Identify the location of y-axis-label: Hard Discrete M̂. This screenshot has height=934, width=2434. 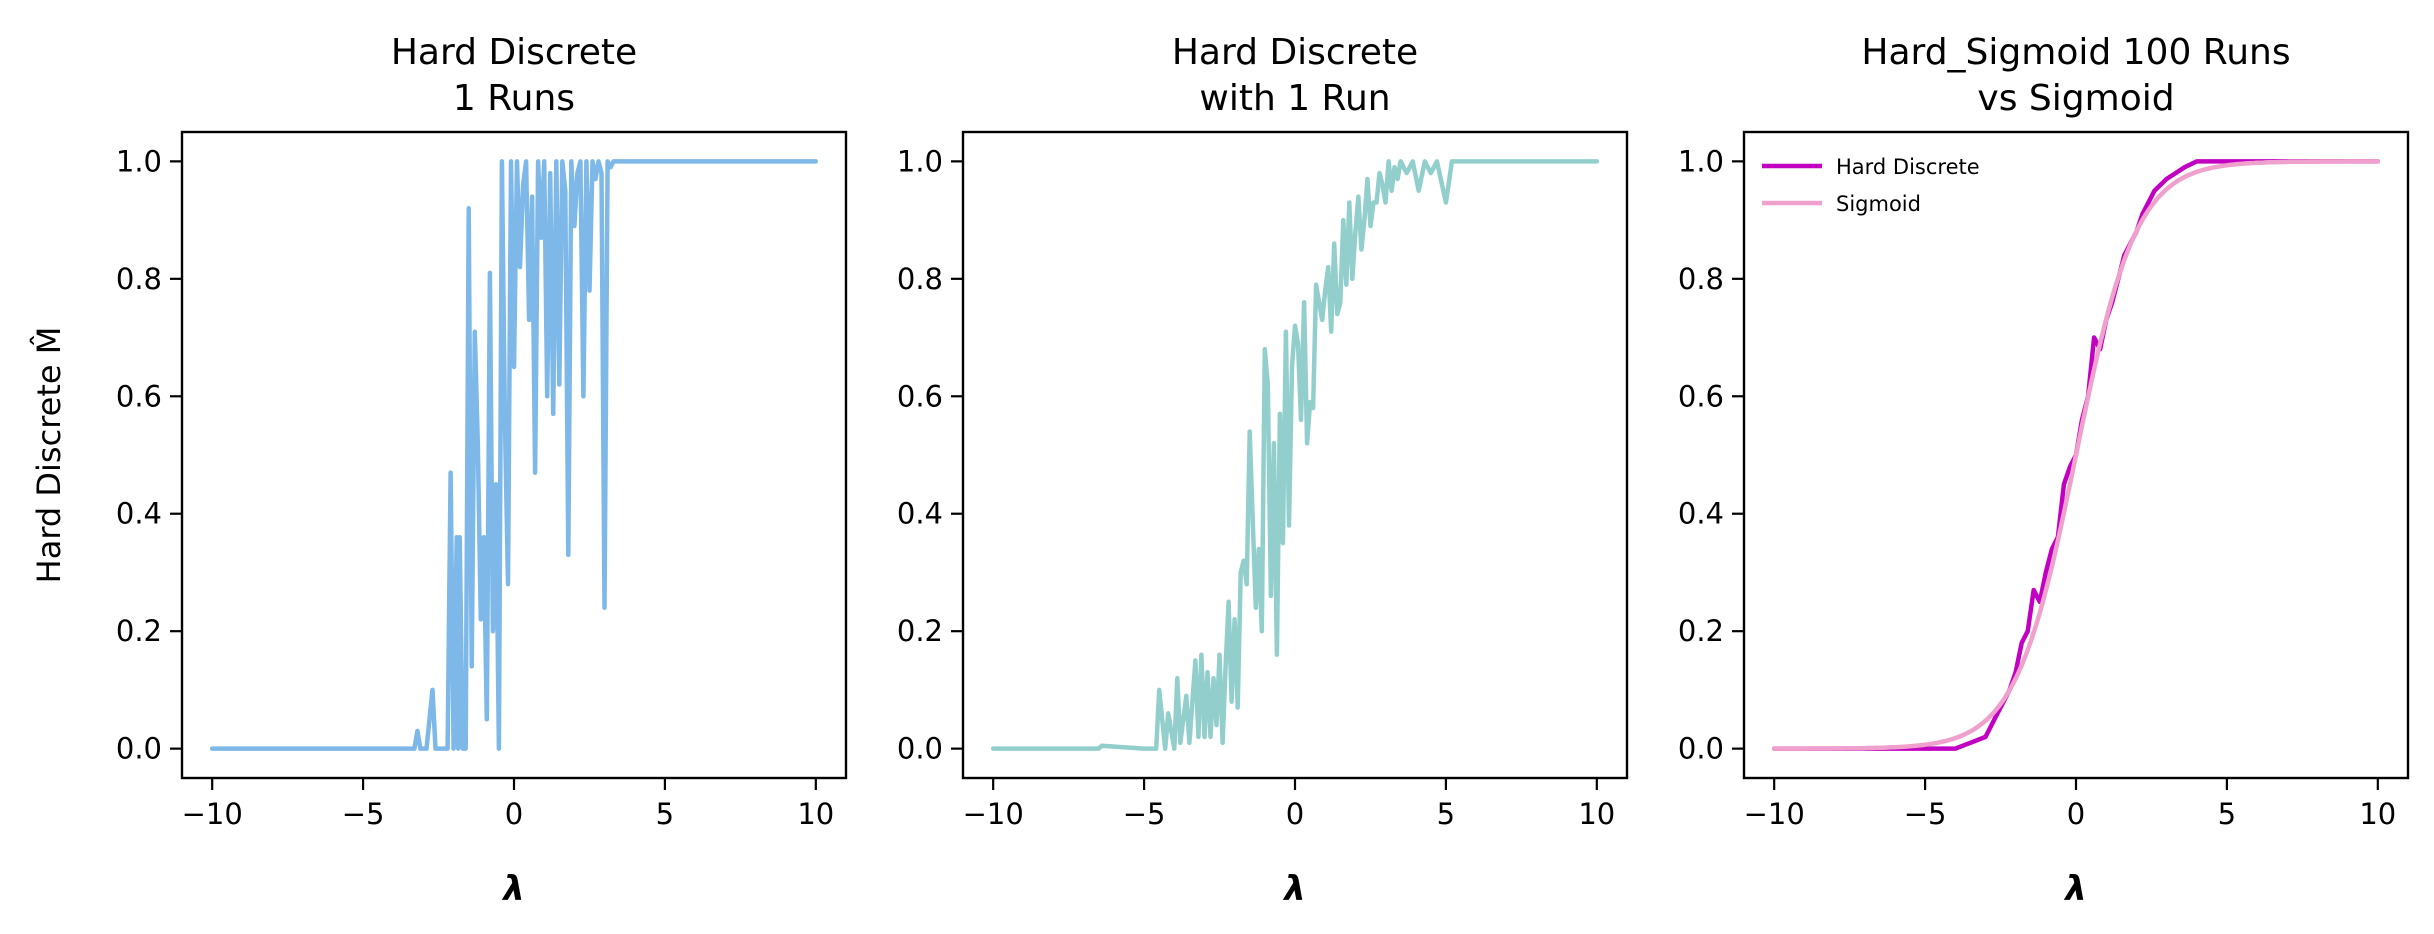
(49, 455).